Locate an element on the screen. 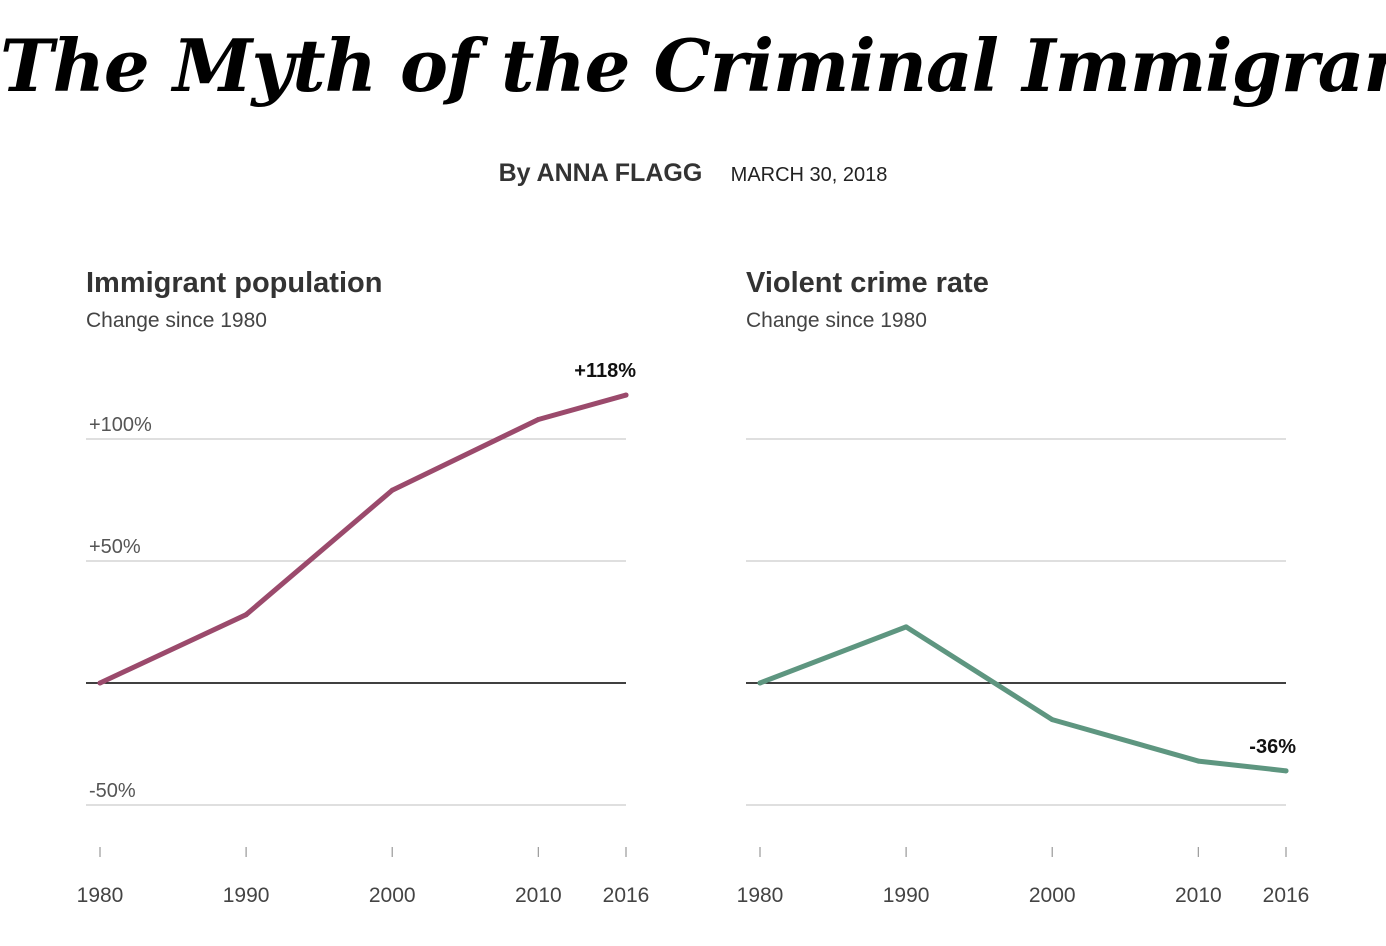 Image resolution: width=1386 pixels, height=946 pixels. headline: The Myth of the Criminal Immigrant is located at coordinates (693, 65).